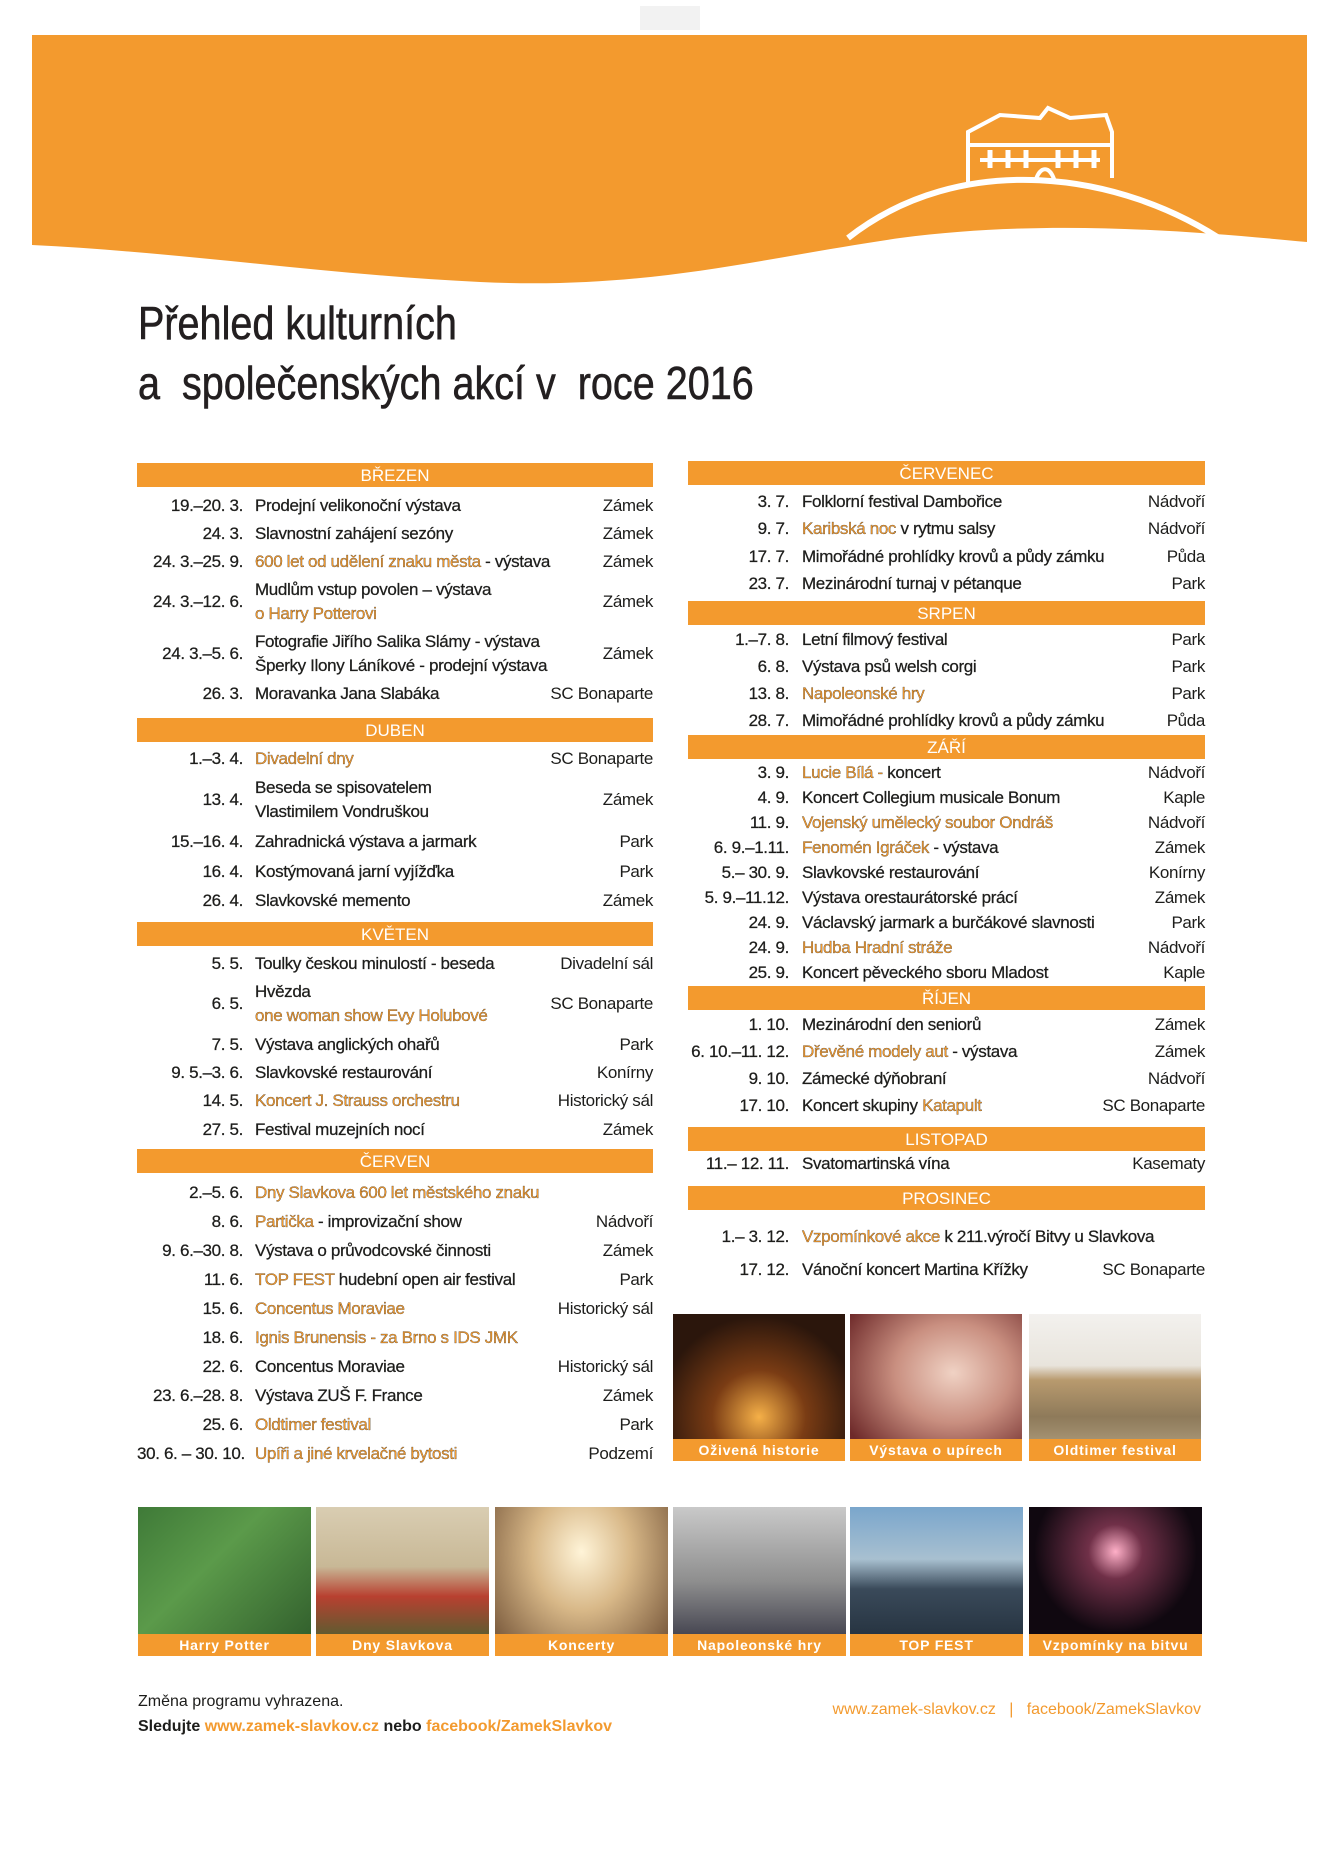 The width and height of the screenshot is (1338, 1852). What do you see at coordinates (876, 1163) in the screenshot?
I see `event-name-part: Svatomartinská vína` at bounding box center [876, 1163].